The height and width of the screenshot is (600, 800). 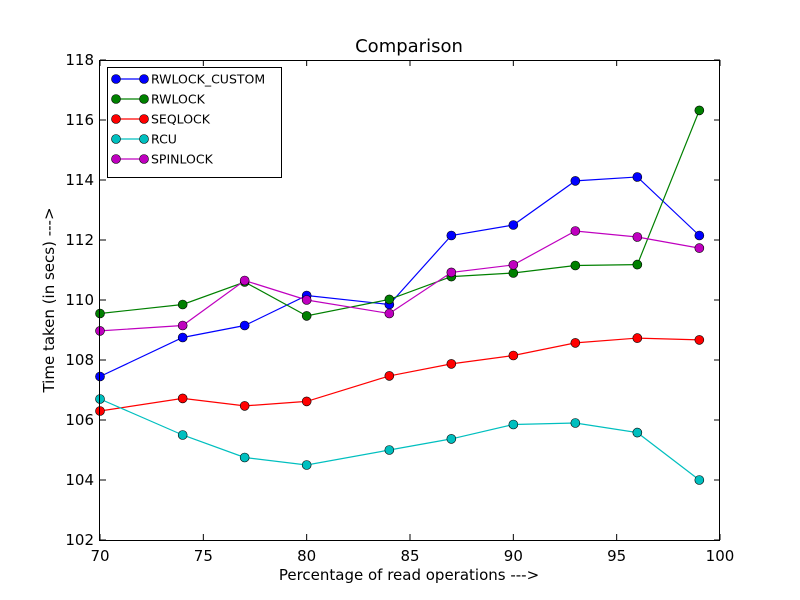 What do you see at coordinates (409, 46) in the screenshot?
I see `chart-title: Comparison` at bounding box center [409, 46].